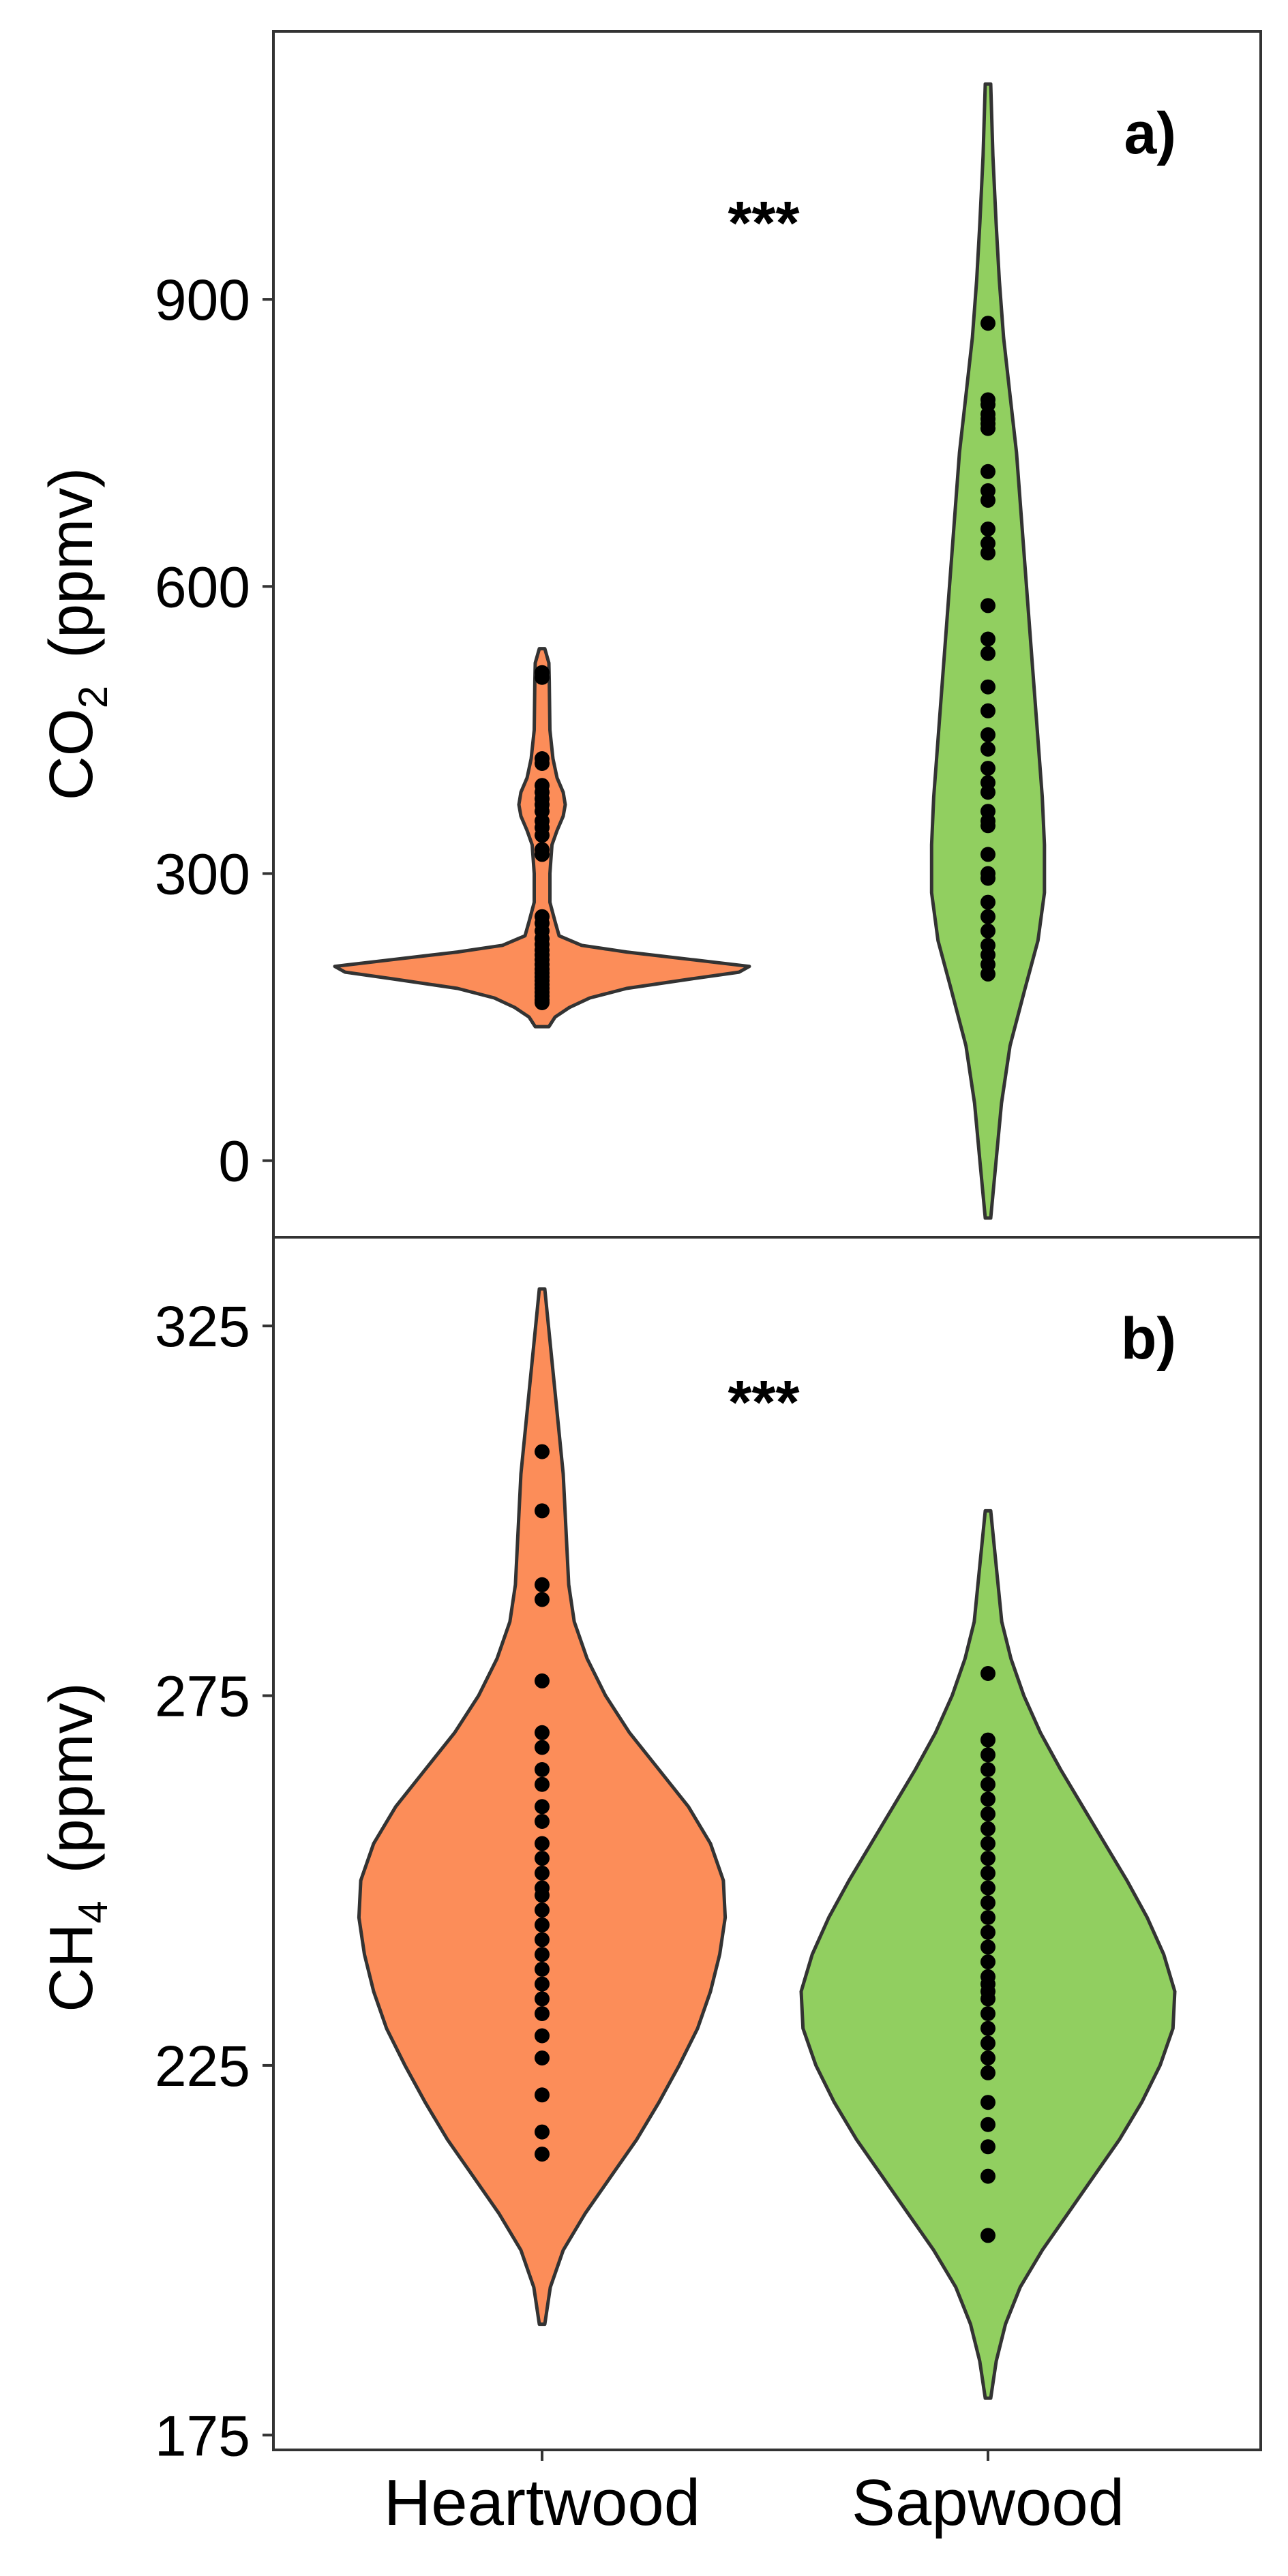 This screenshot has width=1288, height=2576. I want to click on panel-b-label: b), so click(1148, 1339).